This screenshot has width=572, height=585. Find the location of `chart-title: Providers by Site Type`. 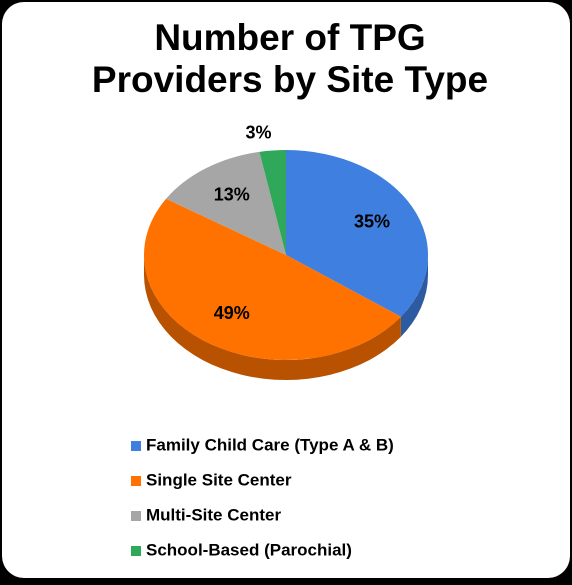

chart-title: Providers by Site Type is located at coordinates (290, 79).